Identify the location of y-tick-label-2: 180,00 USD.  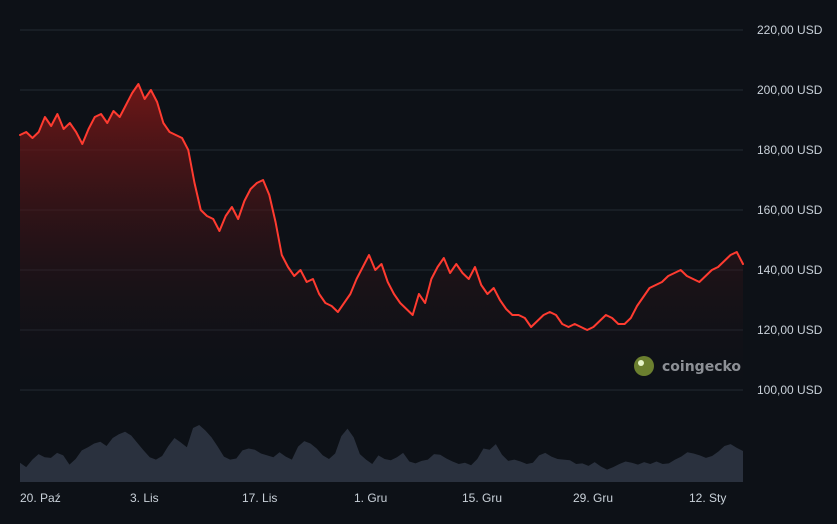
(790, 150).